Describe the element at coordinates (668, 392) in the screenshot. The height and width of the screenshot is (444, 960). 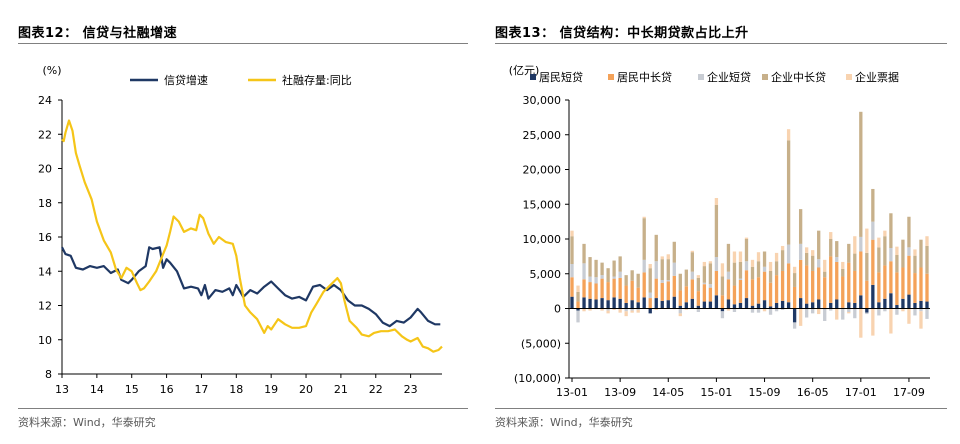
I see `x-tick-label: 14-05` at that location.